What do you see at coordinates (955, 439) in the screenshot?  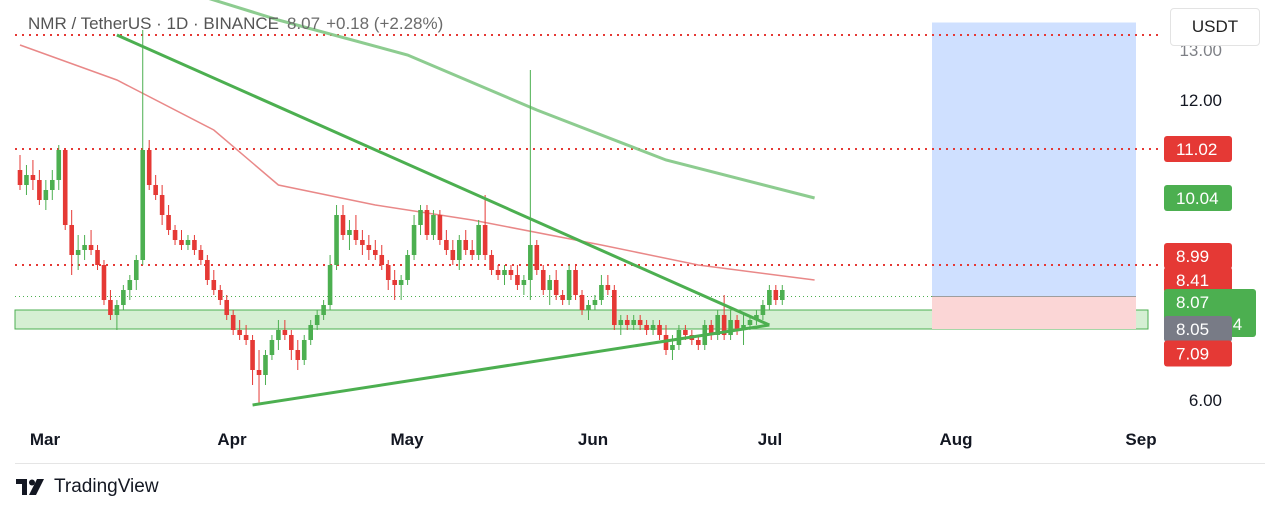 I see `x-tick-label: Aug` at bounding box center [955, 439].